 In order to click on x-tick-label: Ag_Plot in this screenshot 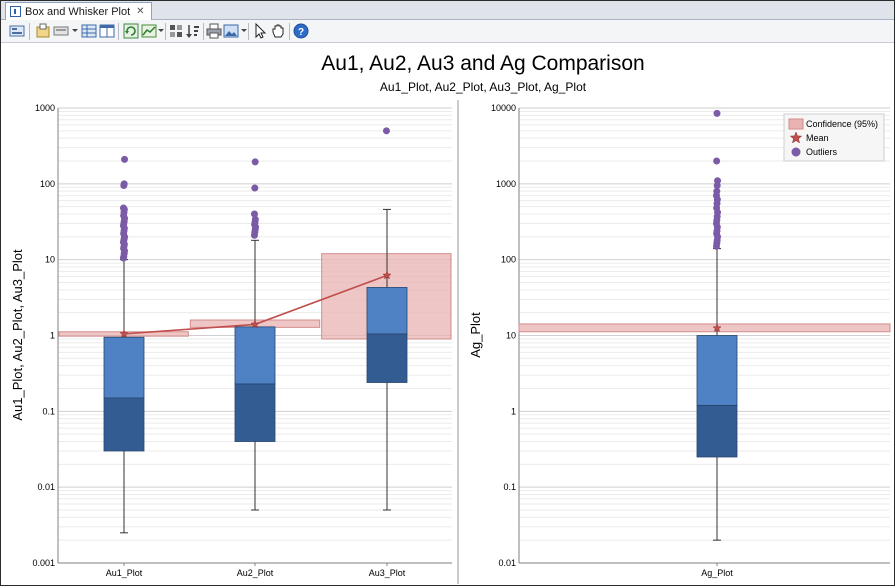, I will do `click(717, 573)`.